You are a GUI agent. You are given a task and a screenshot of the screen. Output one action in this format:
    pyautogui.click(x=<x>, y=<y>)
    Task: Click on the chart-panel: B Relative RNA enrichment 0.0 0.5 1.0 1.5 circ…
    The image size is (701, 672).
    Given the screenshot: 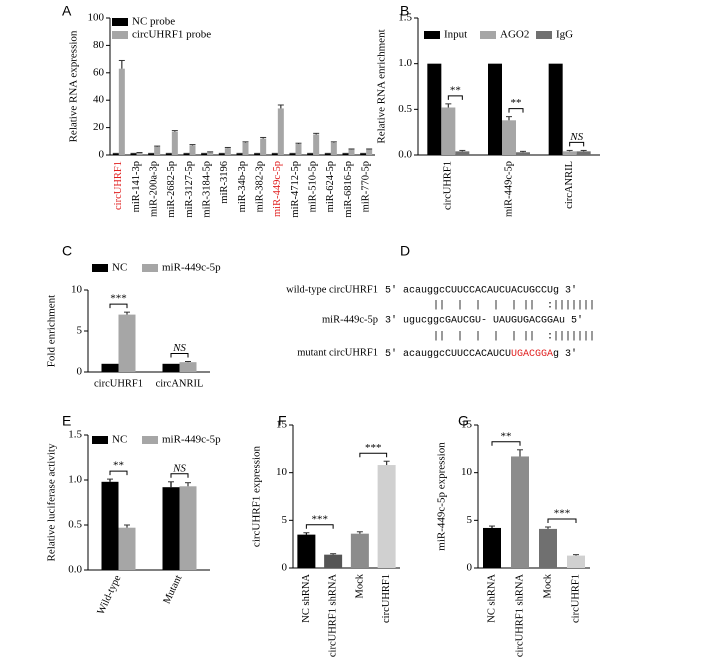 What is the action you would take?
    pyautogui.click(x=488, y=110)
    